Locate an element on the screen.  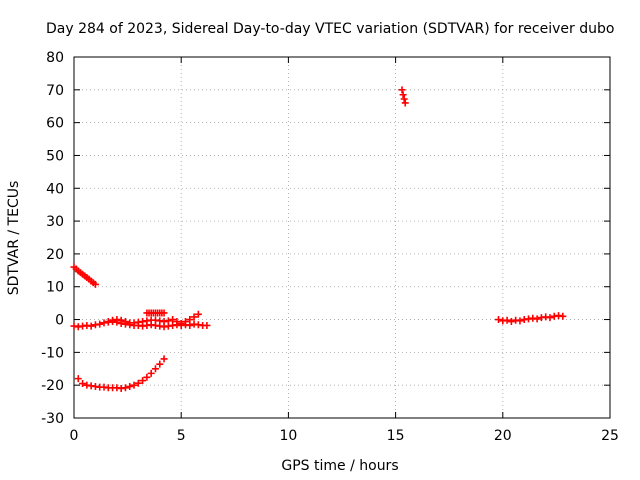
x-tick-label: 10 is located at coordinates (288, 436).